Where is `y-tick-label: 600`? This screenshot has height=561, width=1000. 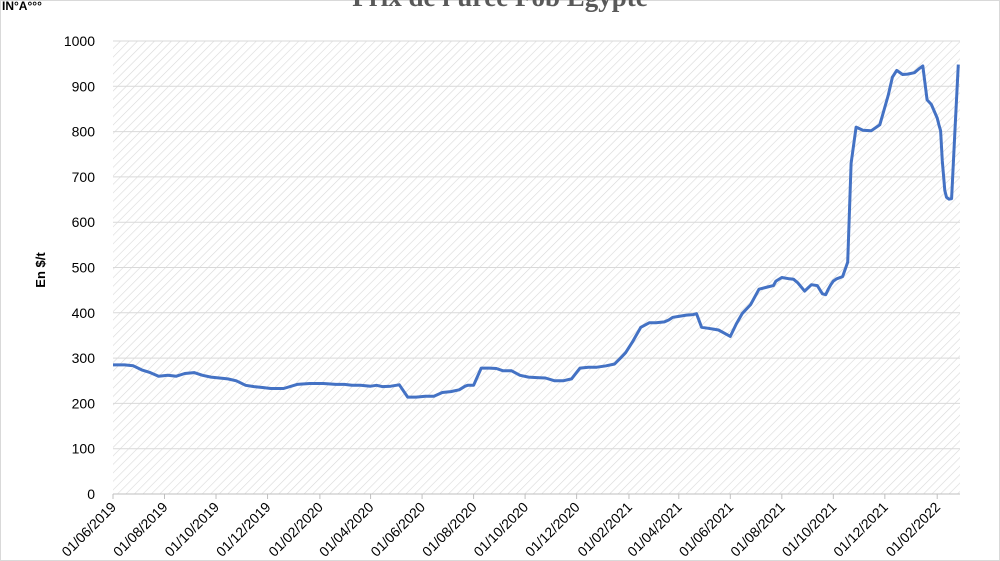 y-tick-label: 600 is located at coordinates (84, 222).